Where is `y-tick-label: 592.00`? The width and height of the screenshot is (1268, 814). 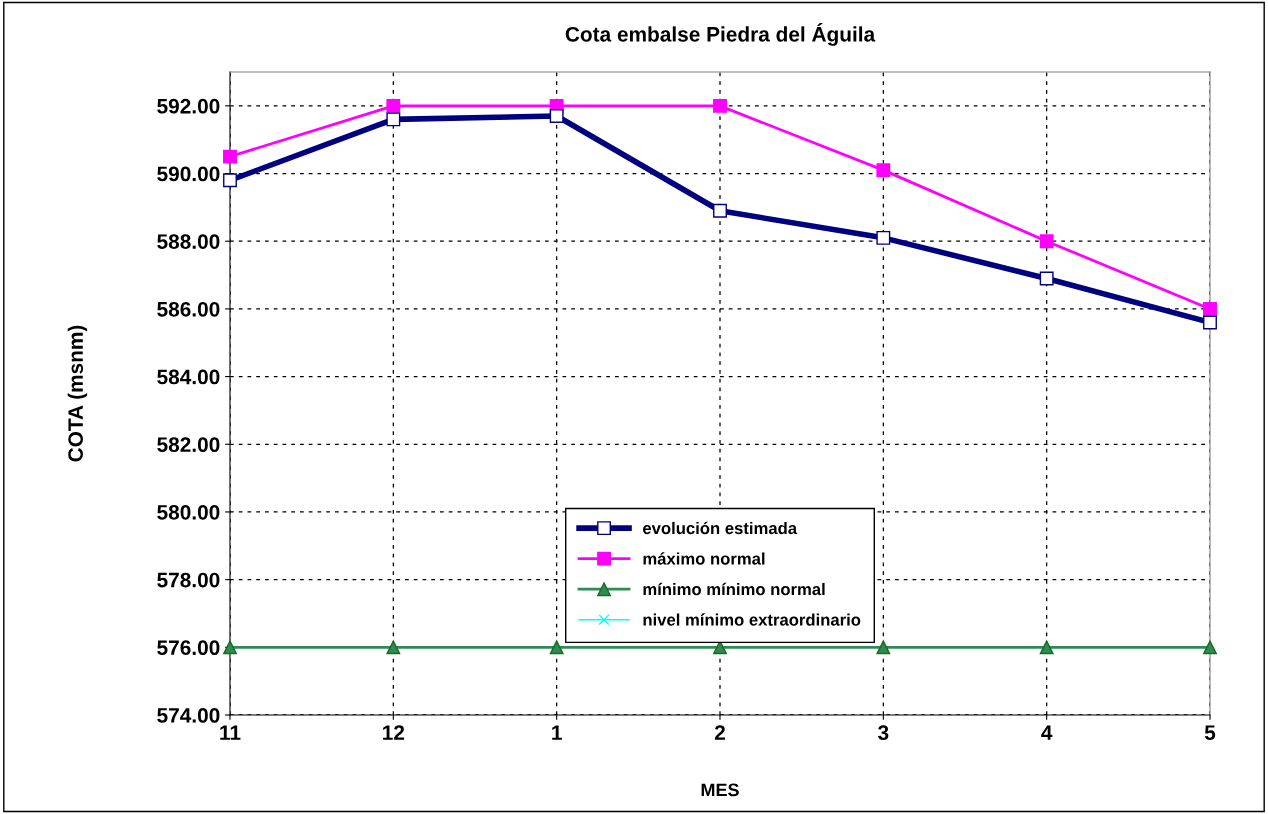 y-tick-label: 592.00 is located at coordinates (188, 106).